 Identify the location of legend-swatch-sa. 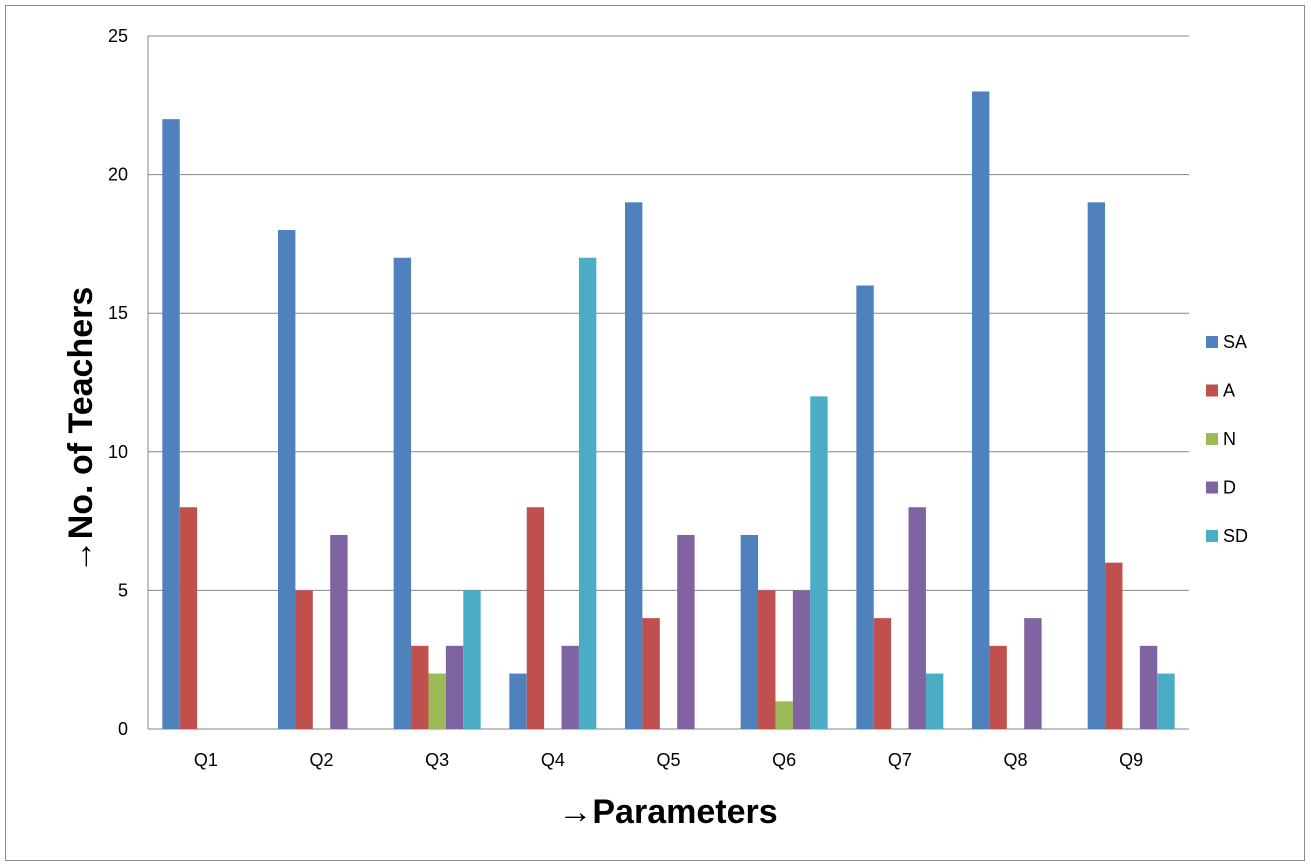
(1212, 342).